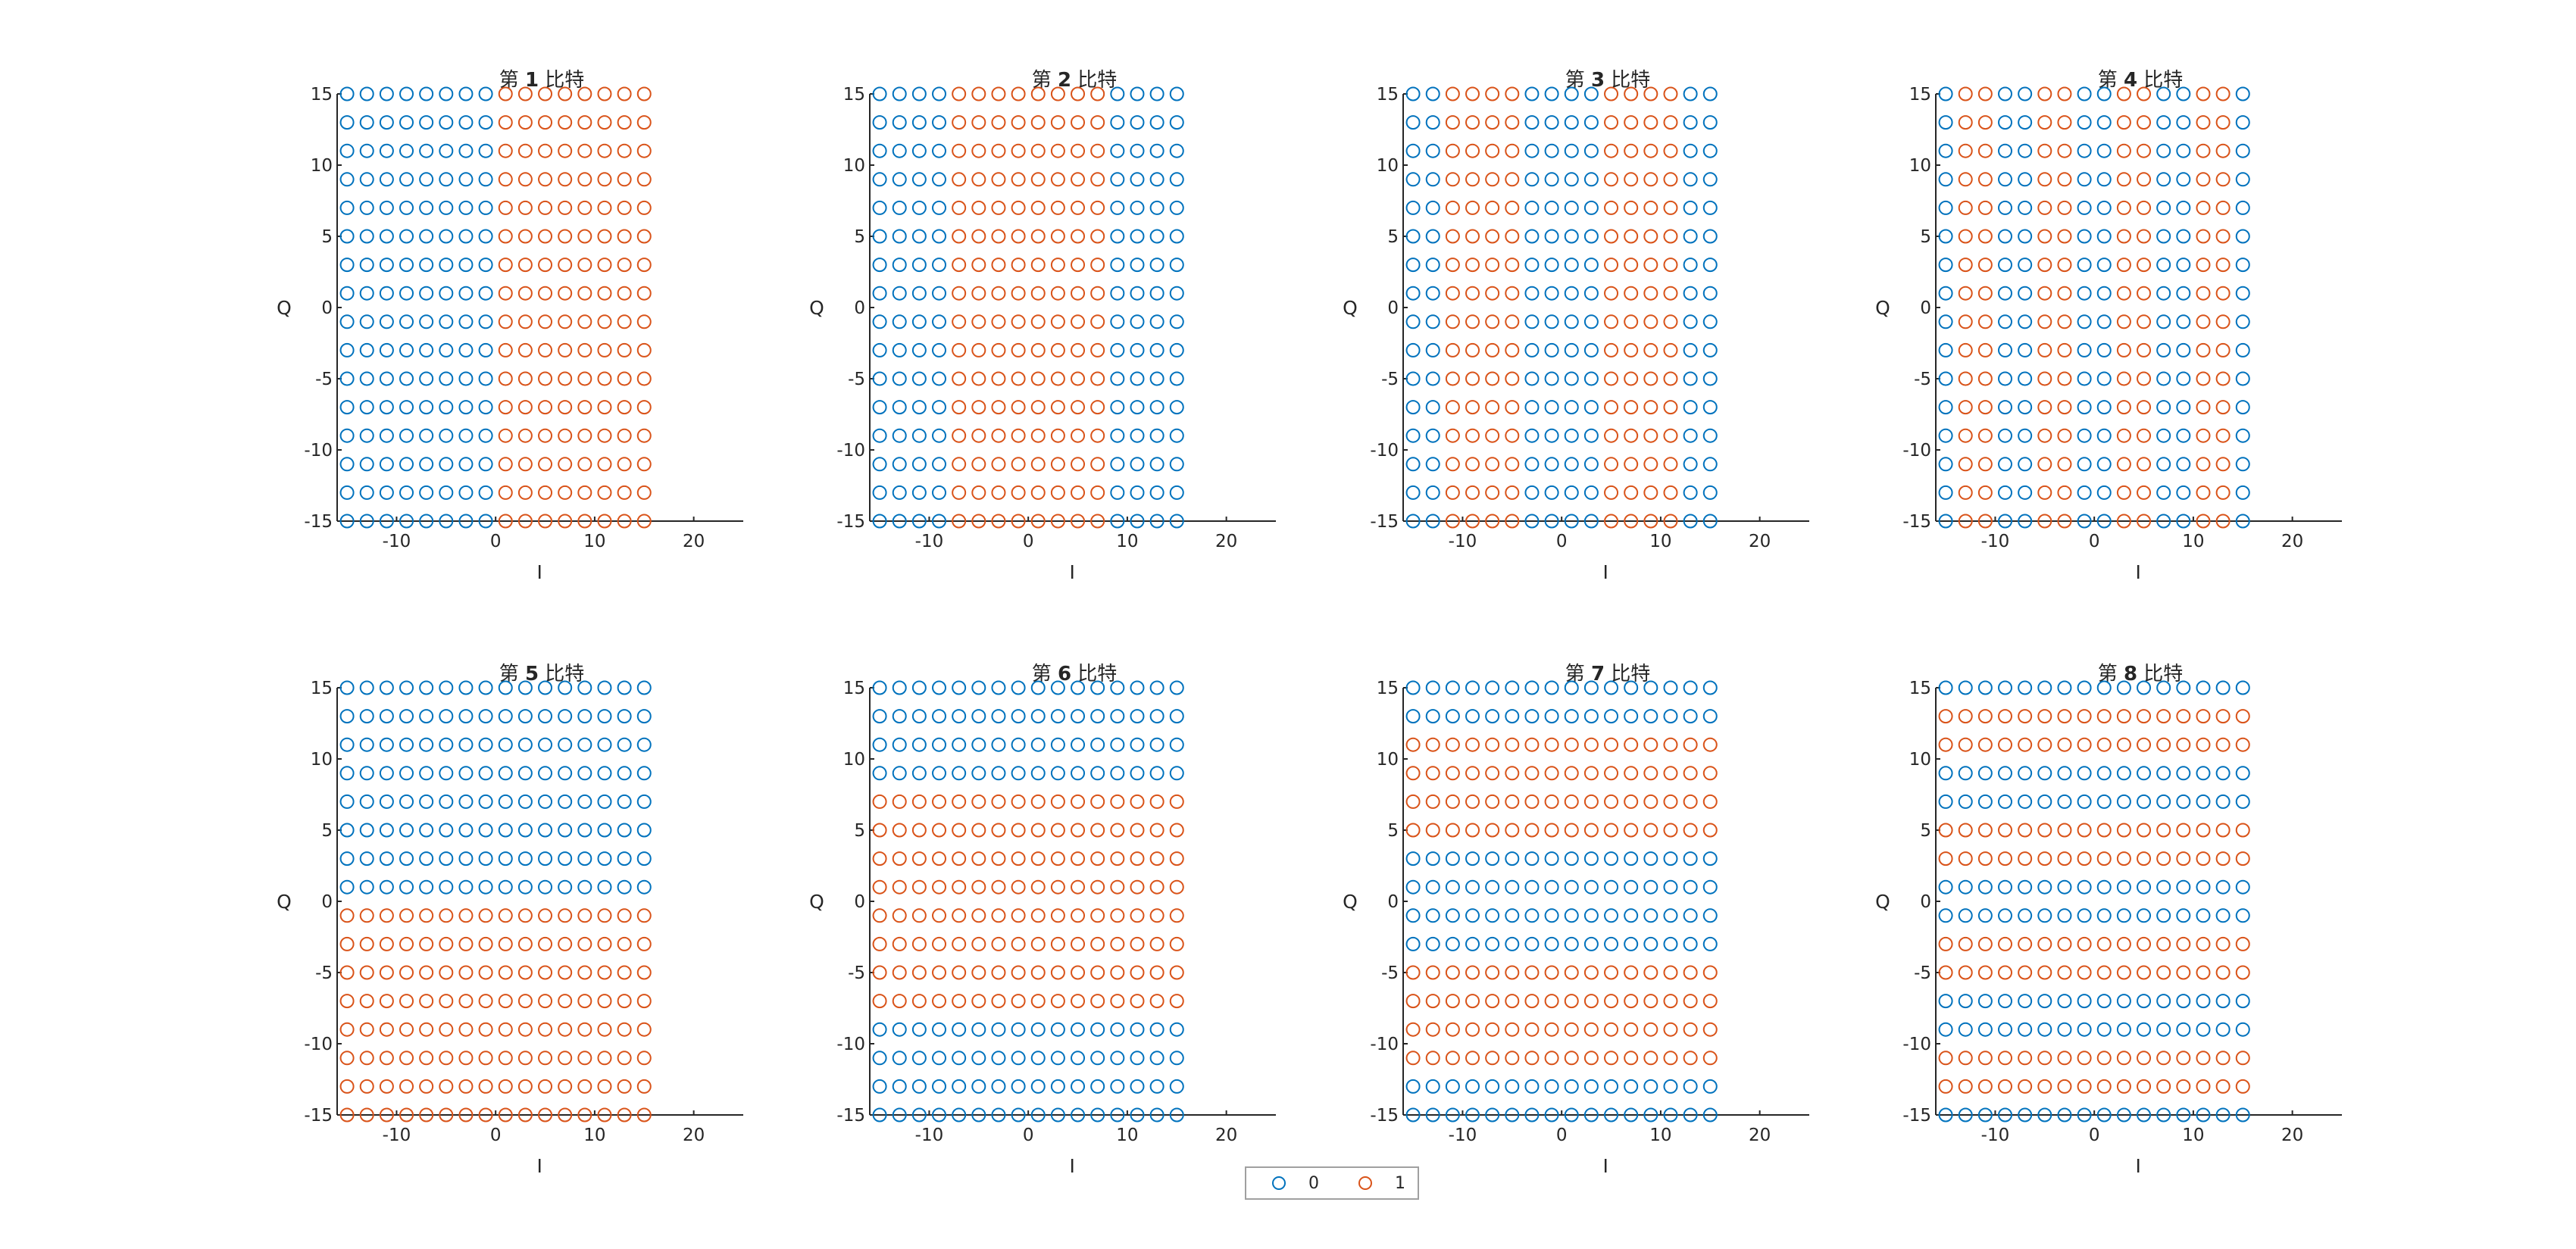  What do you see at coordinates (860, 308) in the screenshot?
I see `y-tick-label: 0` at bounding box center [860, 308].